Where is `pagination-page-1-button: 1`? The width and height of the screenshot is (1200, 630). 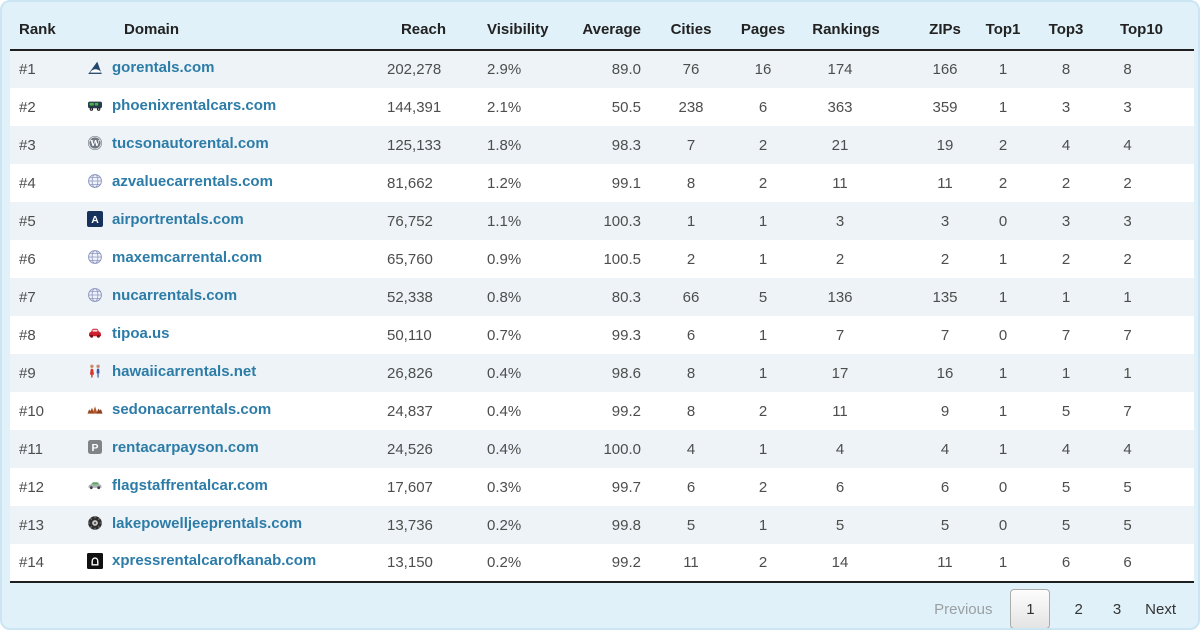
pagination-page-1-button: 1 is located at coordinates (1030, 608).